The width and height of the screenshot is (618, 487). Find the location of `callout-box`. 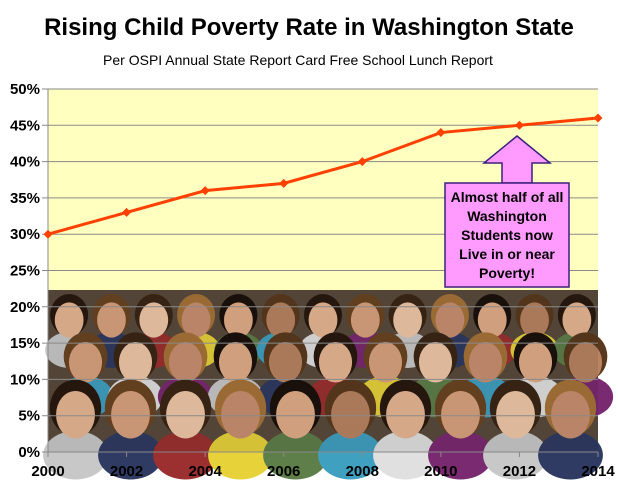

callout-box is located at coordinates (507, 235).